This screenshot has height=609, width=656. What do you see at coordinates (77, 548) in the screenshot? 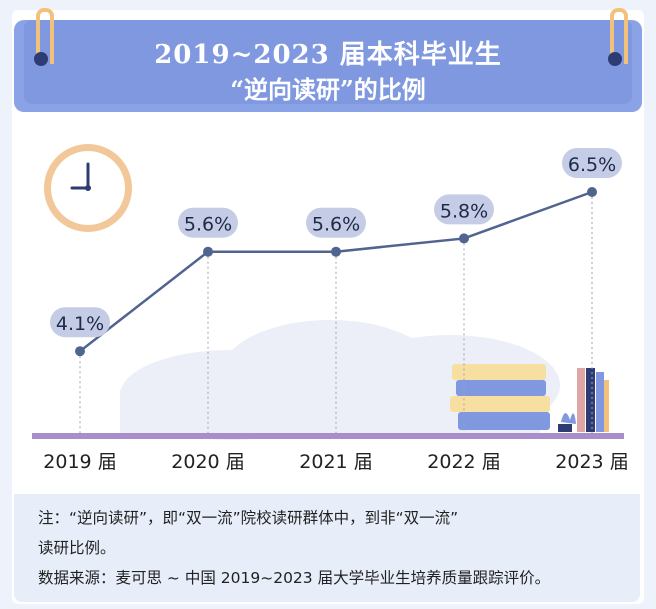
I see `note-definition-continued: 读研比例。` at bounding box center [77, 548].